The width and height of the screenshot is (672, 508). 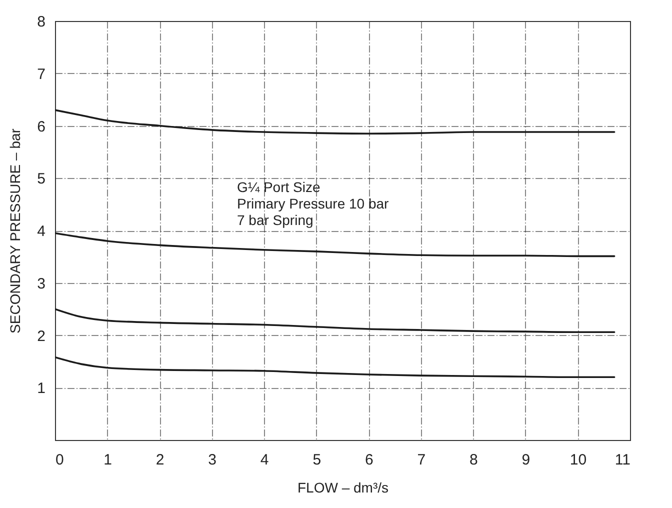 I want to click on annotation: G¼ Port Size, so click(x=278, y=187).